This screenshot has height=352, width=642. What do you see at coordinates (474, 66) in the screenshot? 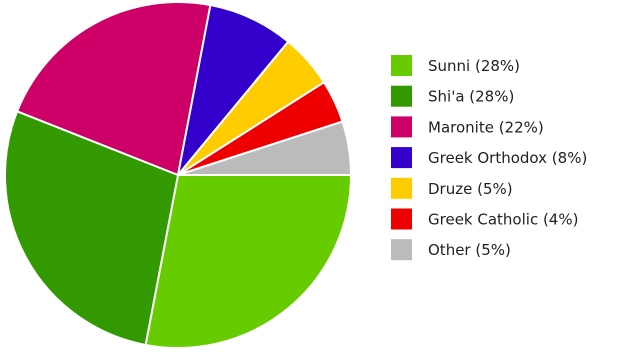
I see `legend-label-sunni: Sunni (28%)` at bounding box center [474, 66].